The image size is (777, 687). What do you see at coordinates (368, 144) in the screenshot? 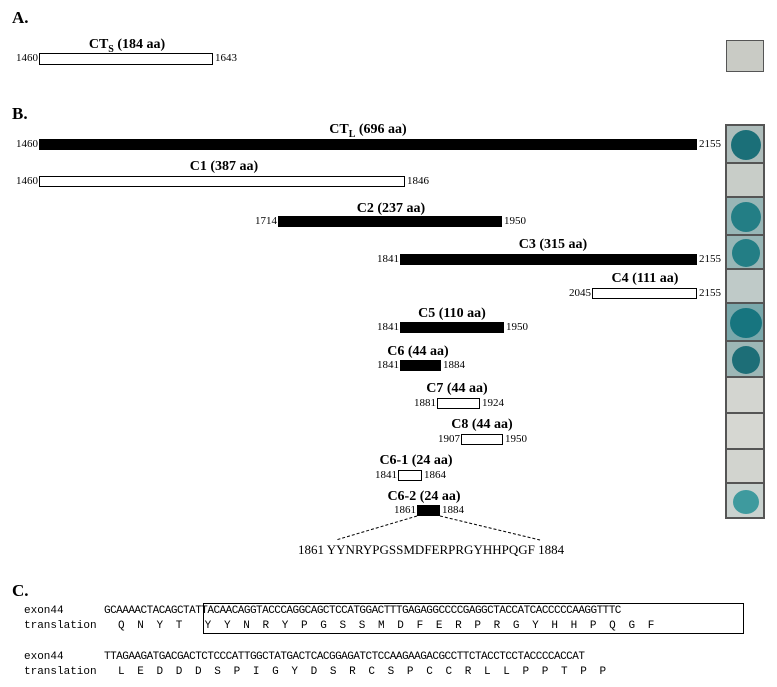
I see `ctl-bar` at bounding box center [368, 144].